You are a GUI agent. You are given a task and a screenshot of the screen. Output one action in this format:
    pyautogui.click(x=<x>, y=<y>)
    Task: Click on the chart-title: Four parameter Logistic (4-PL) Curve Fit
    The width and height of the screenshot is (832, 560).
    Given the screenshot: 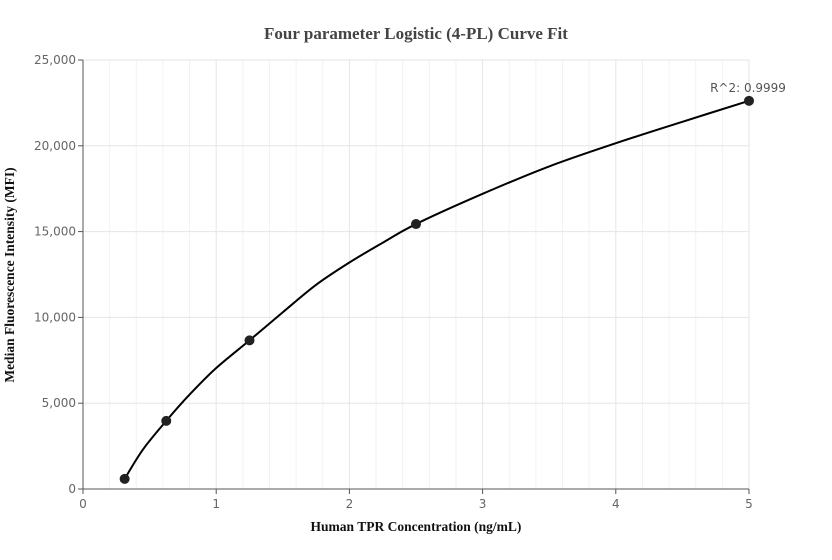 What is the action you would take?
    pyautogui.click(x=416, y=33)
    